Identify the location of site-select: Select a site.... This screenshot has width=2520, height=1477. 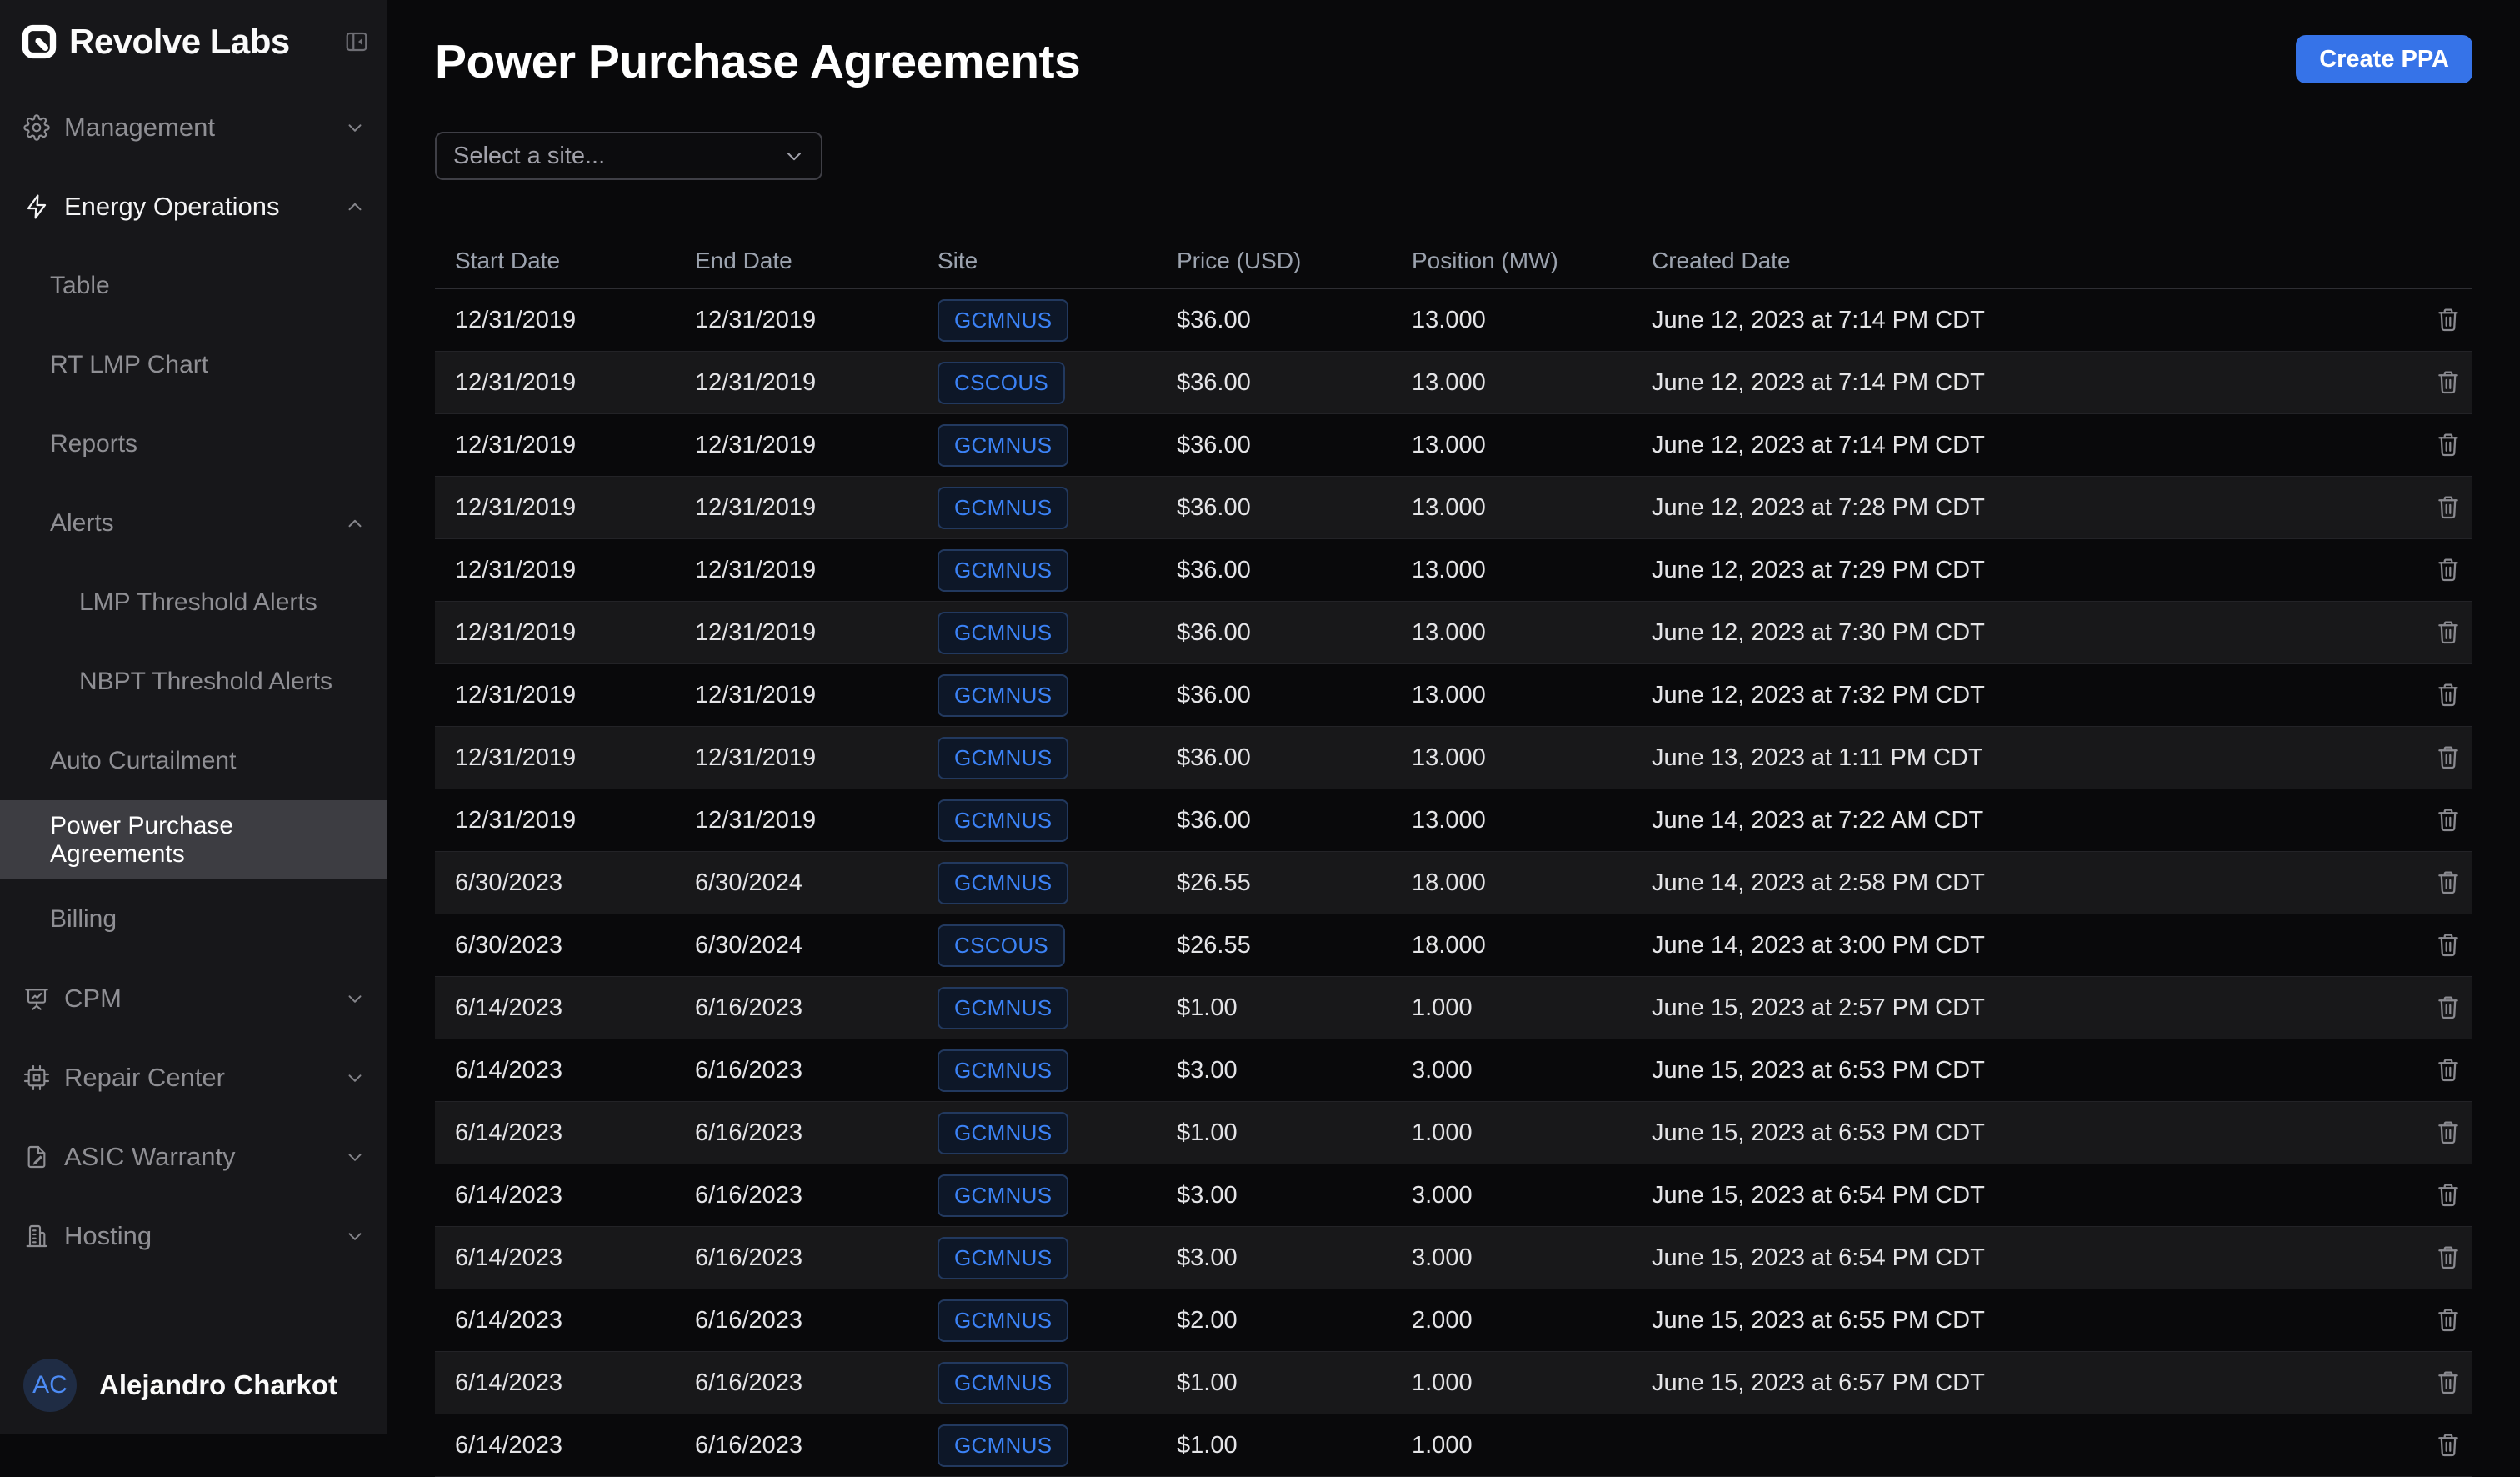
(628, 156).